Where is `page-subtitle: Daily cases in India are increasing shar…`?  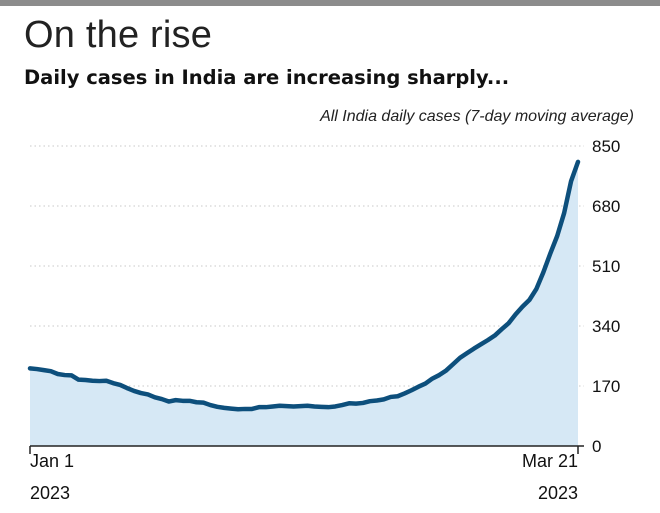 page-subtitle: Daily cases in India are increasing shar… is located at coordinates (267, 77).